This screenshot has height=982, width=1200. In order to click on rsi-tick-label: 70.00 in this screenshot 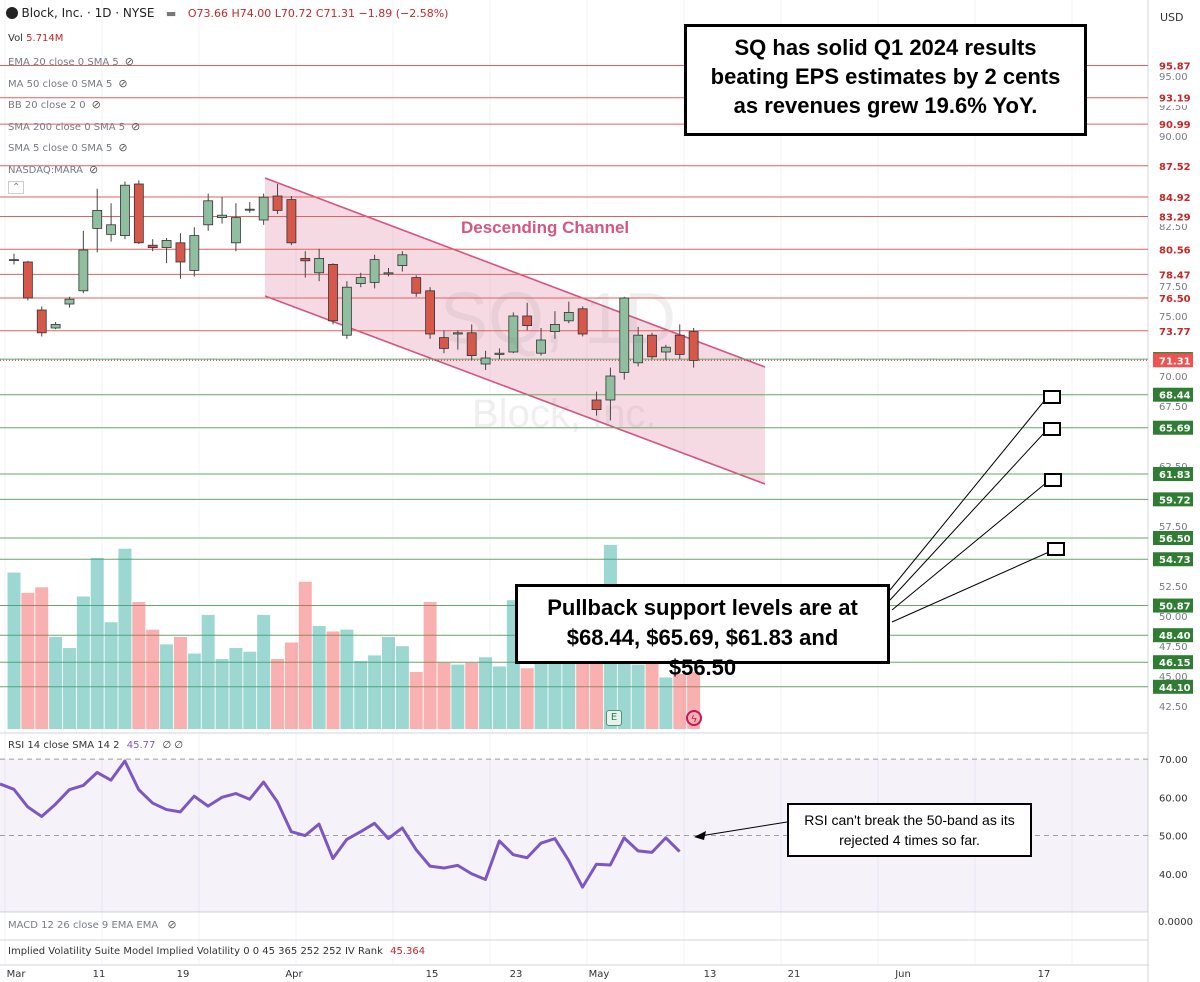, I will do `click(1173, 760)`.